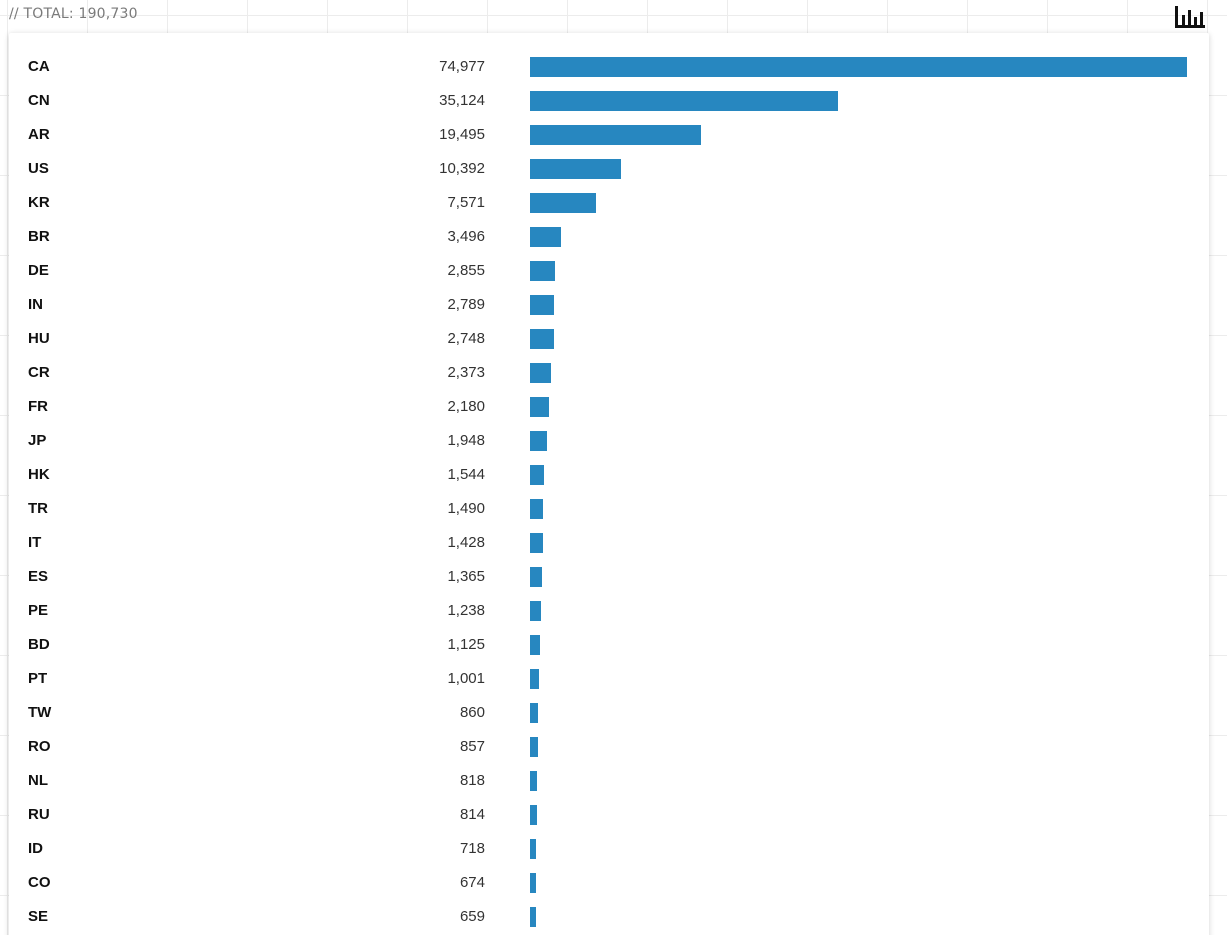 Image resolution: width=1227 pixels, height=935 pixels. Describe the element at coordinates (39, 746) in the screenshot. I see `country-code-label: RO` at that location.